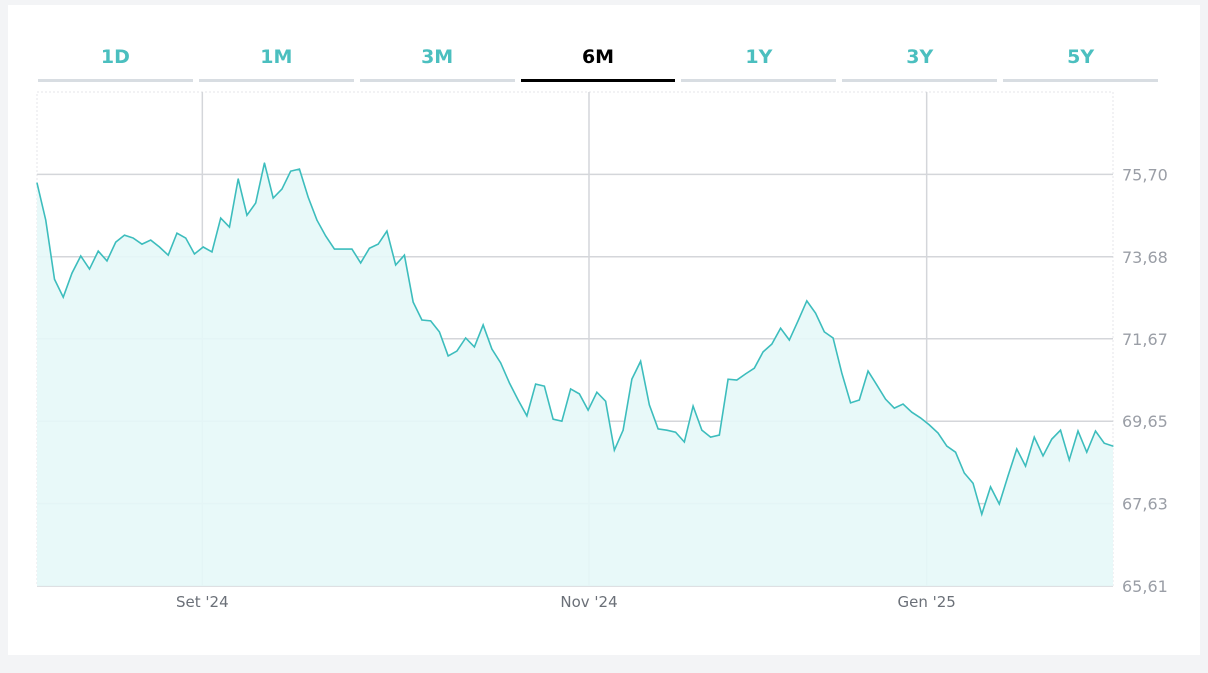  What do you see at coordinates (1145, 339) in the screenshot?
I see `y-tick-label: 71,67` at bounding box center [1145, 339].